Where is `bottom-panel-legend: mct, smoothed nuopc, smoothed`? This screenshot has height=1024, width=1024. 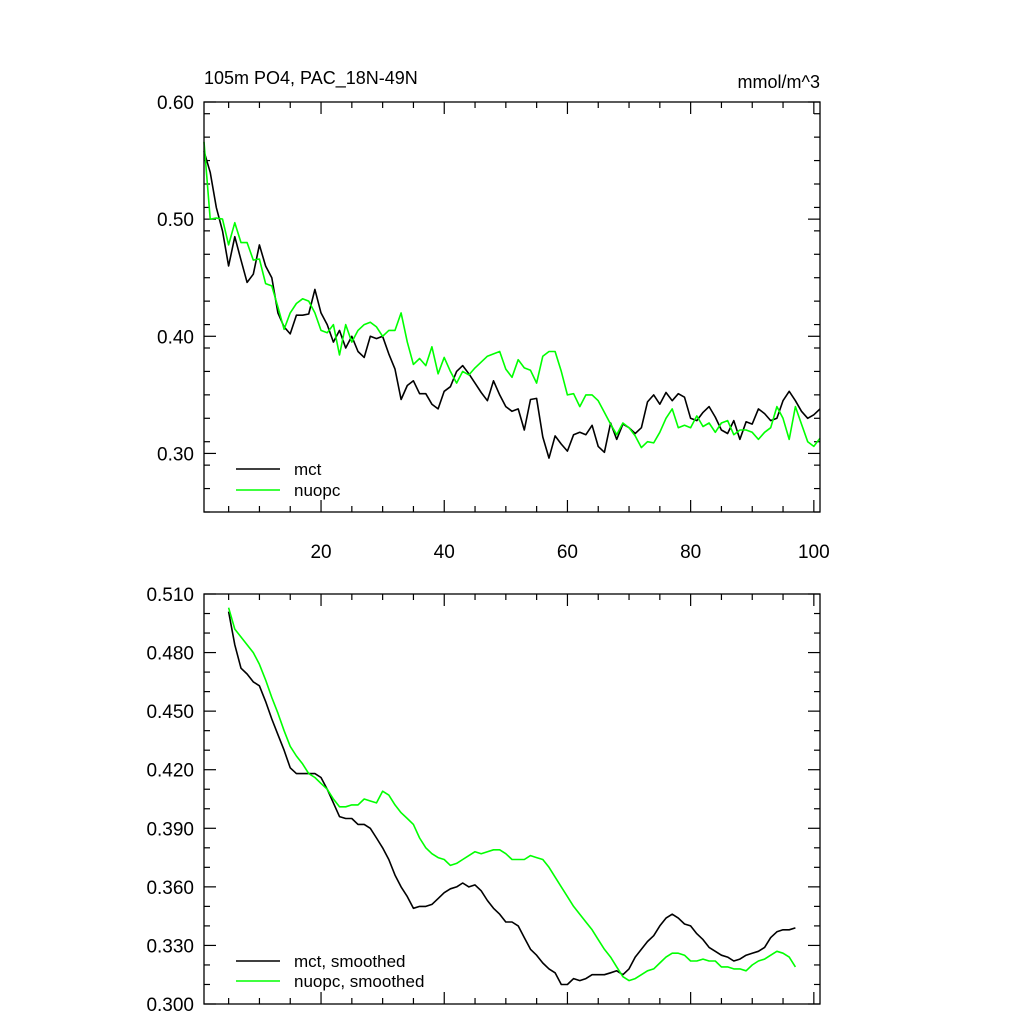 bottom-panel-legend: mct, smoothed nuopc, smoothed is located at coordinates (330, 971).